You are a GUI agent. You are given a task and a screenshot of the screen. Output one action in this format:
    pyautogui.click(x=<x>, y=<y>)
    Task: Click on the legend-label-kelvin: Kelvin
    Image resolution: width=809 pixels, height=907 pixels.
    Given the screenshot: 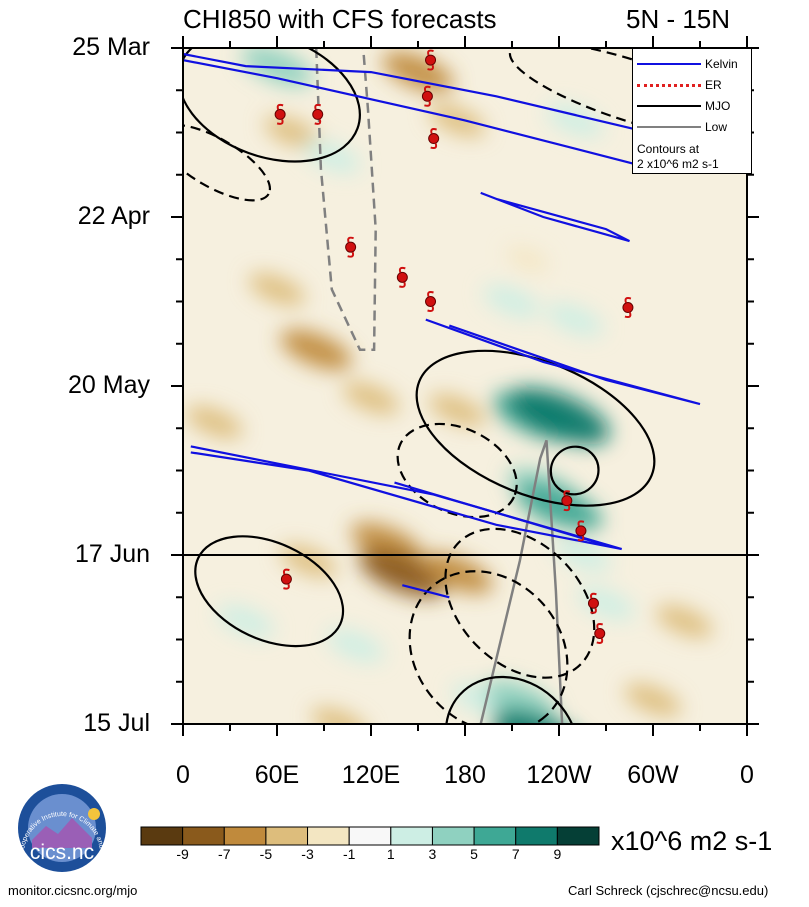 What is the action you would take?
    pyautogui.click(x=721, y=64)
    